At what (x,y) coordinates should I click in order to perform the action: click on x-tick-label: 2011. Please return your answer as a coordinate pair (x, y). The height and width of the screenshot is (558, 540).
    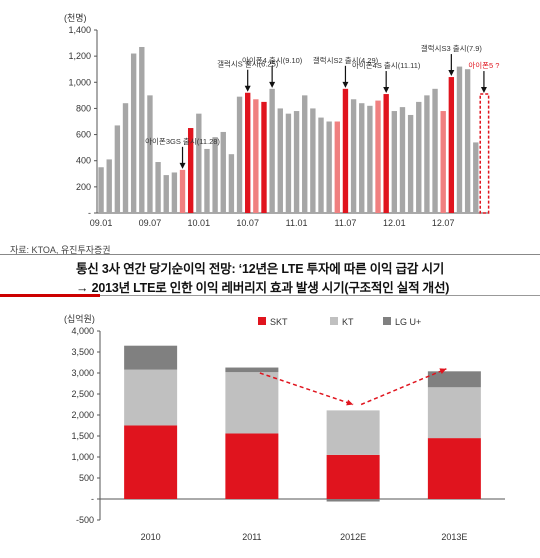
    Looking at the image, I should click on (251, 537).